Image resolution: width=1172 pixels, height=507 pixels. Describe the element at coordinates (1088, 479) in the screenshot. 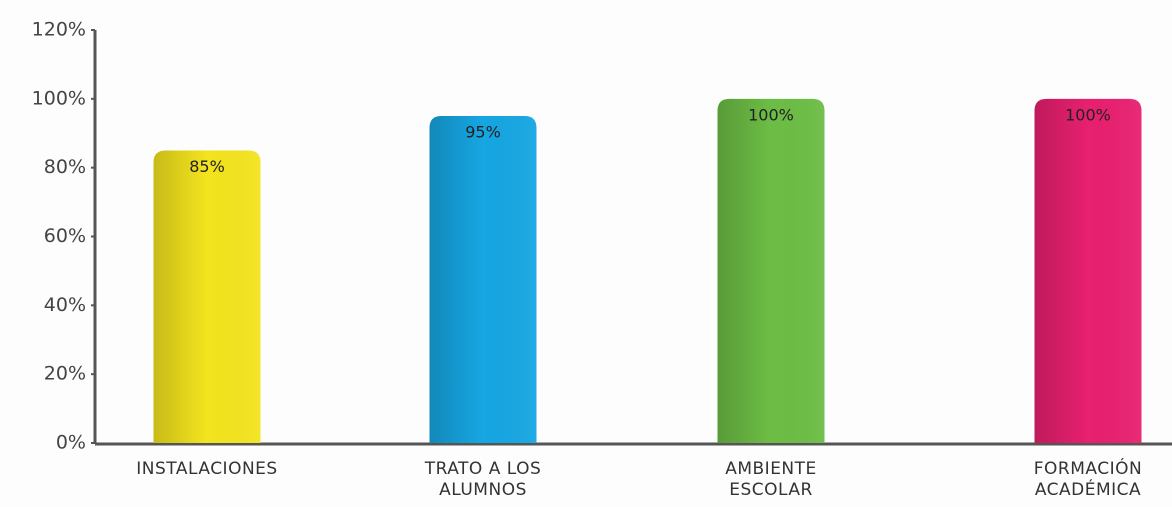

I see `x-tick-label: FORMACIÓN ACADÉMICA` at that location.